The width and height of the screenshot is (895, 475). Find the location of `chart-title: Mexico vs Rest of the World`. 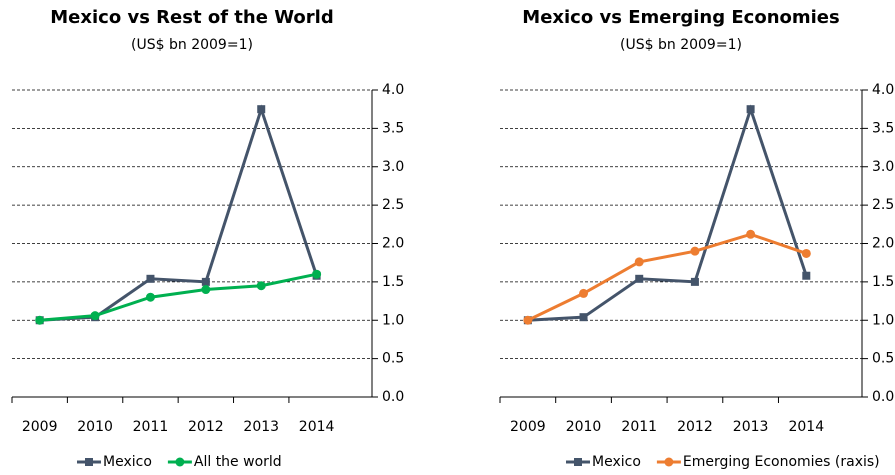

chart-title: Mexico vs Rest of the World is located at coordinates (191, 17).